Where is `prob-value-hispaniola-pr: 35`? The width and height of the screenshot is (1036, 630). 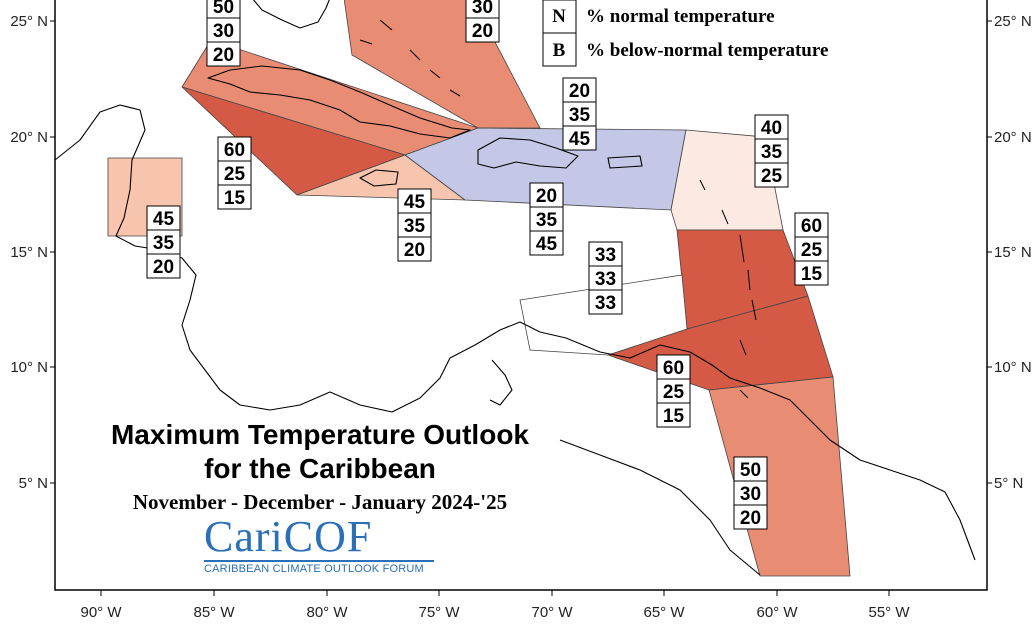
prob-value-hispaniola-pr: 35 is located at coordinates (580, 115).